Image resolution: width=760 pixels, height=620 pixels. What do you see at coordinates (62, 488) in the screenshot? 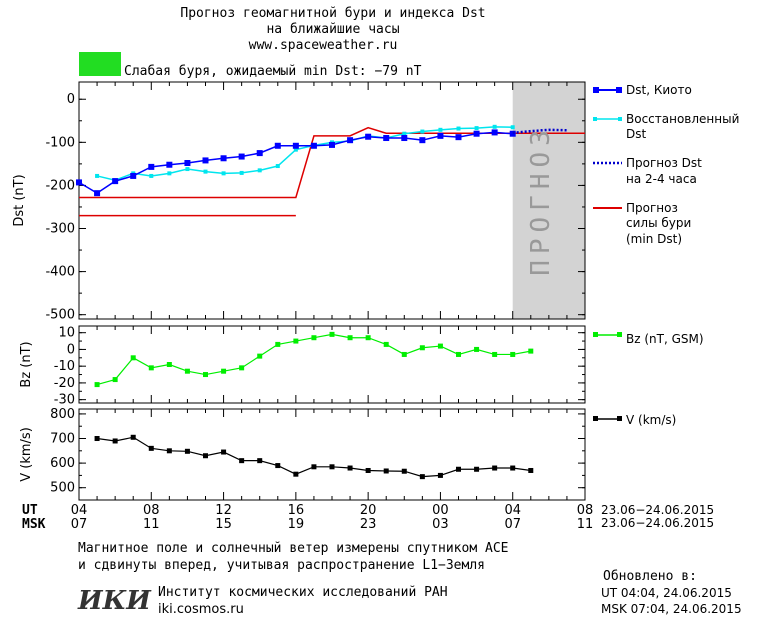
I see `y-tick-label: 500` at bounding box center [62, 488].